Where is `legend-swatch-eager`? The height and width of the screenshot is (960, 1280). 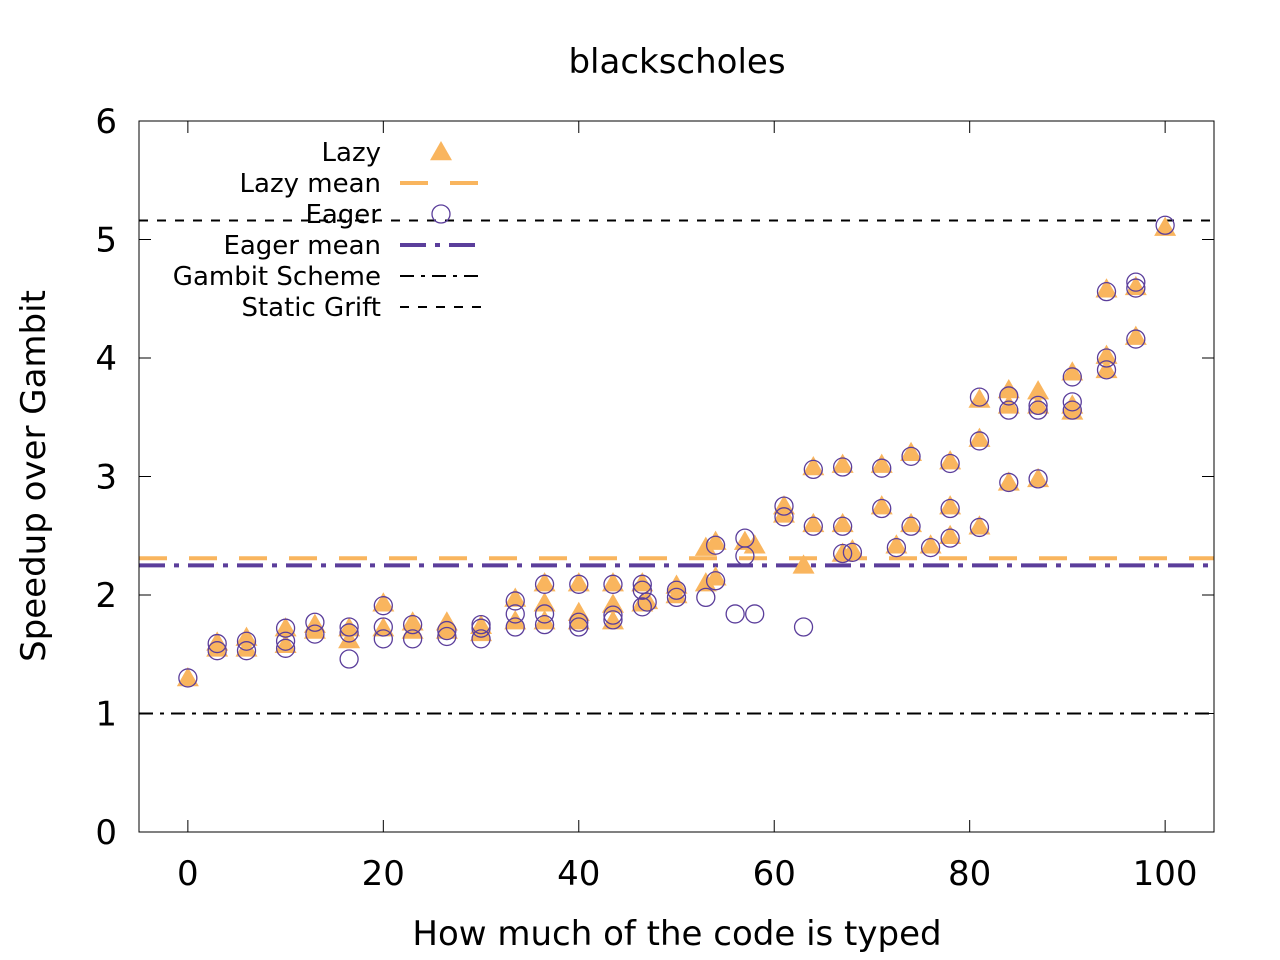
legend-swatch-eager is located at coordinates (441, 214).